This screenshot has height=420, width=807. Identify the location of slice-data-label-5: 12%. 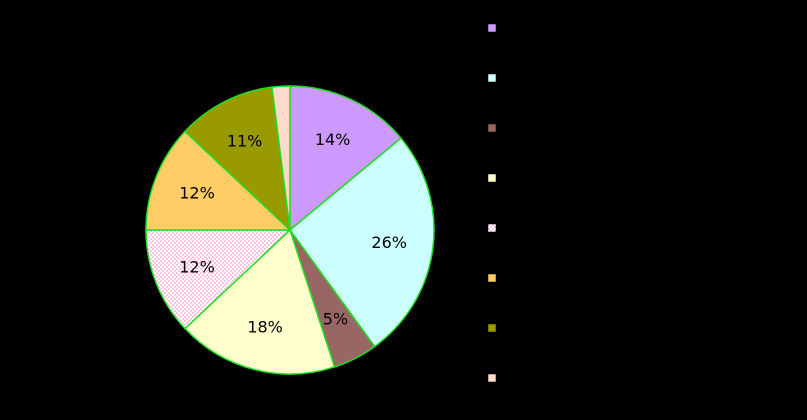
(197, 193).